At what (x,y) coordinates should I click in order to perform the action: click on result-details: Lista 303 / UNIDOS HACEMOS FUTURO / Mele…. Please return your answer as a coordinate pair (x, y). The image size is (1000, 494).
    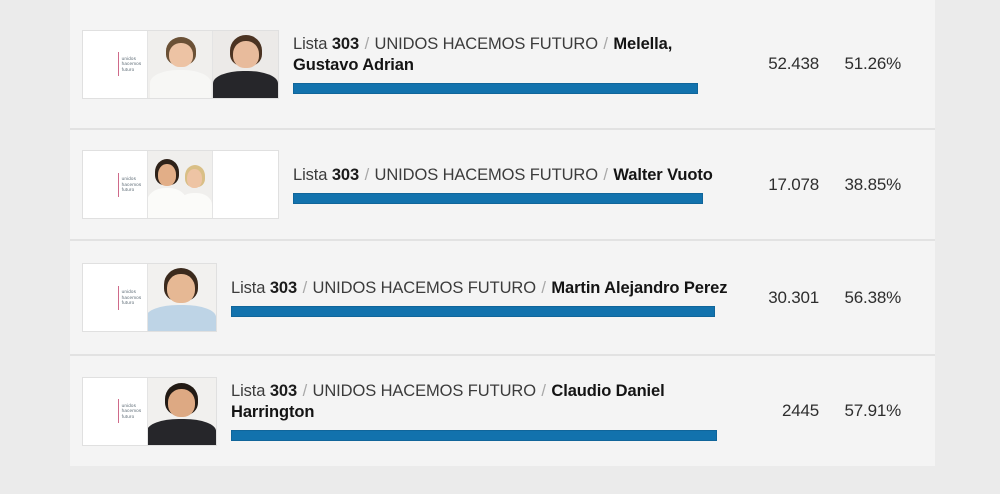
    Looking at the image, I should click on (518, 64).